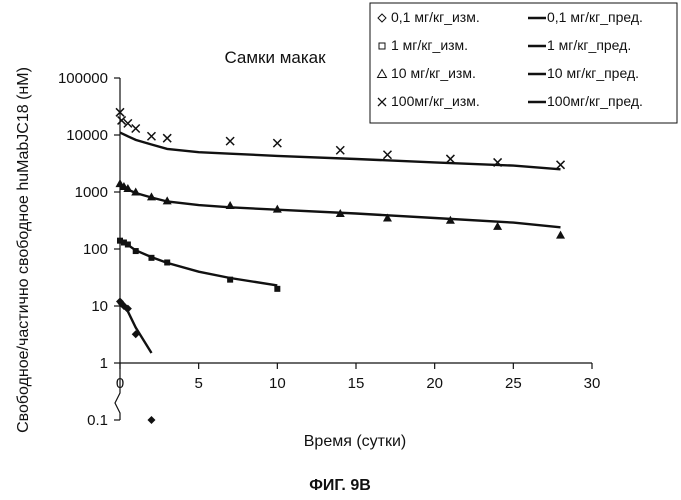 The height and width of the screenshot is (500, 681). I want to click on legend-label: 10 мг/кг_изм., so click(433, 73).